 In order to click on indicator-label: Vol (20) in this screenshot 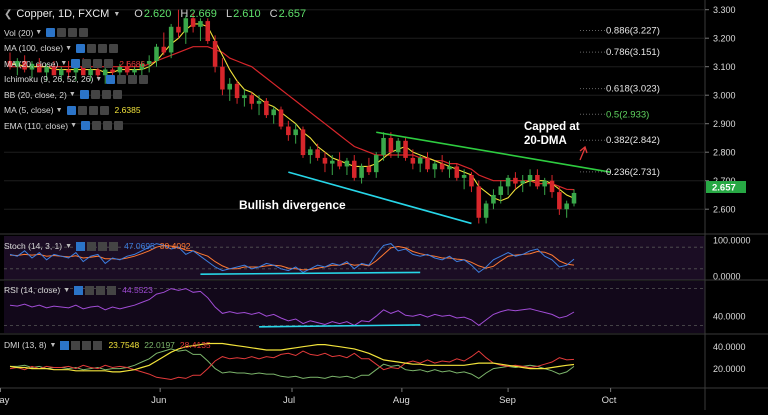, I will do `click(19, 32)`.